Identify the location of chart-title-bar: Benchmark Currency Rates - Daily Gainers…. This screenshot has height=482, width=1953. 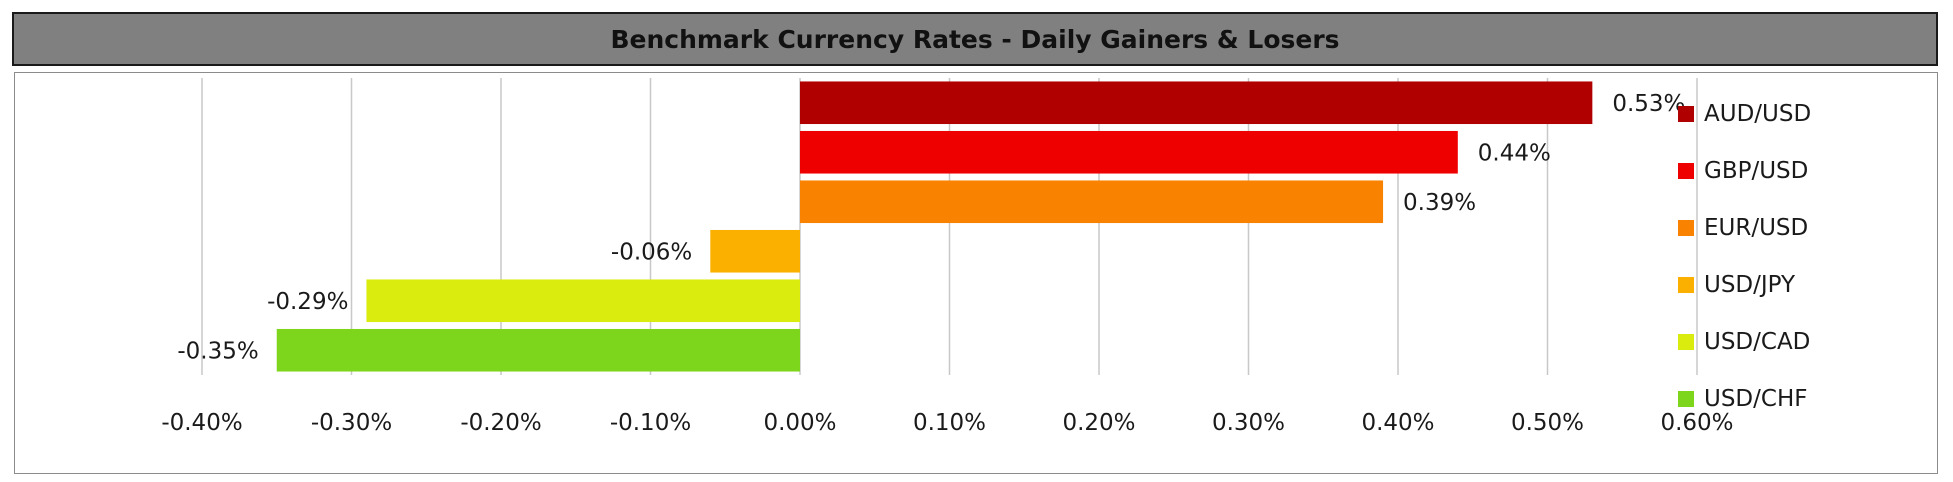
(975, 39).